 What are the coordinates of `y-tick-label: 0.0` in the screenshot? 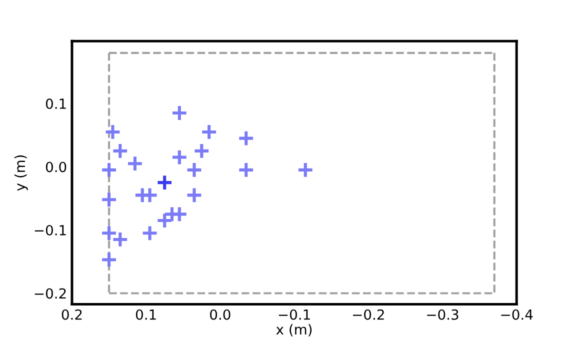 It's located at (56, 167).